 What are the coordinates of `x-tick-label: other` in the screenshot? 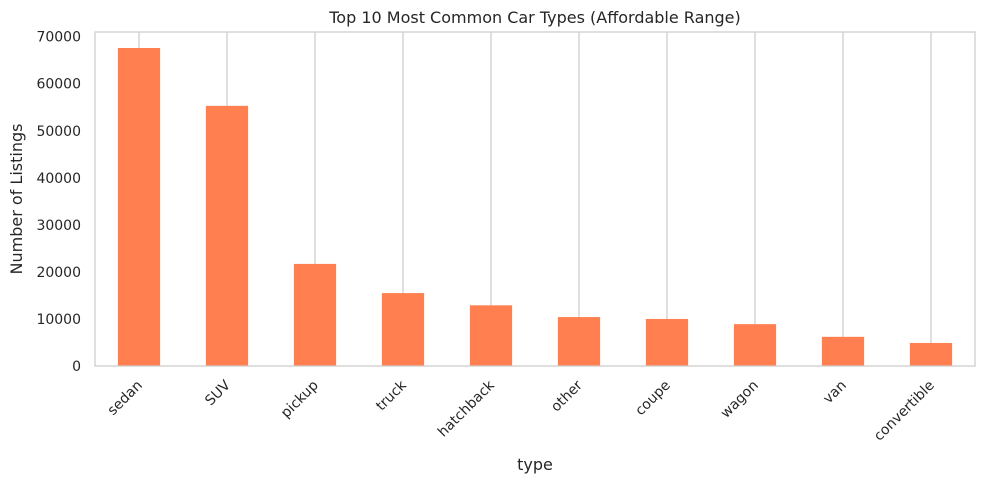 It's located at (567, 396).